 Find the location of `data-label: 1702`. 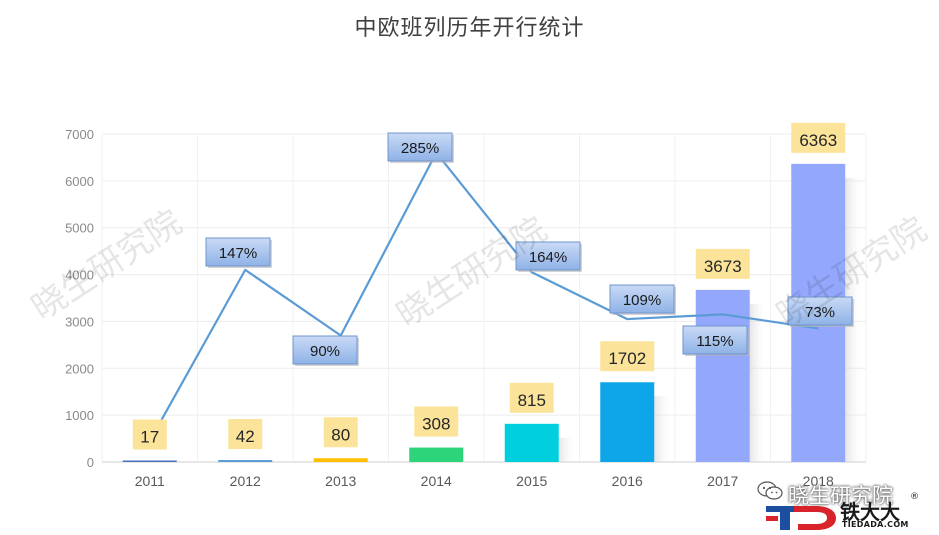

data-label: 1702 is located at coordinates (627, 358).